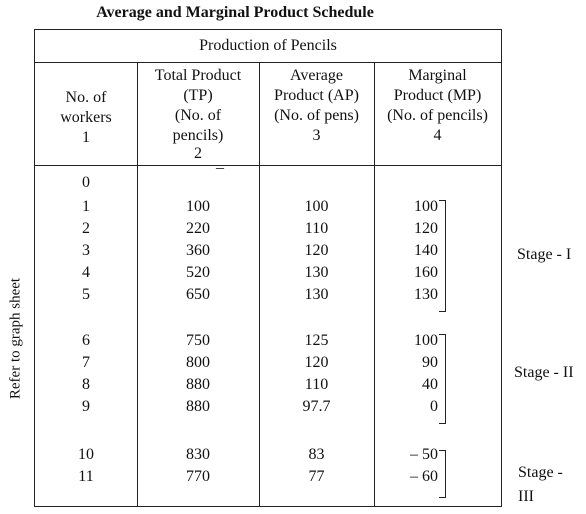 The height and width of the screenshot is (514, 586). Describe the element at coordinates (86, 206) in the screenshot. I see `workers-cell: 1` at that location.